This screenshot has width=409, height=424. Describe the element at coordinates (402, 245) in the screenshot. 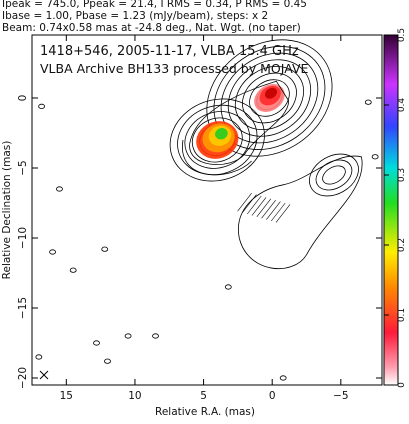

I see `colorbar-tick-label: 0.2` at that location.